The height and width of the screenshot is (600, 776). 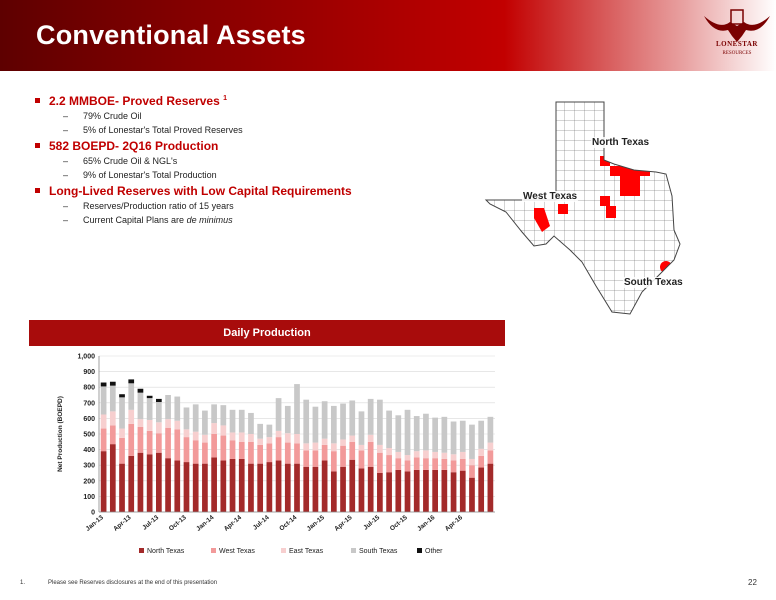 I want to click on x-tick-label: Apr-16, so click(x=454, y=523).